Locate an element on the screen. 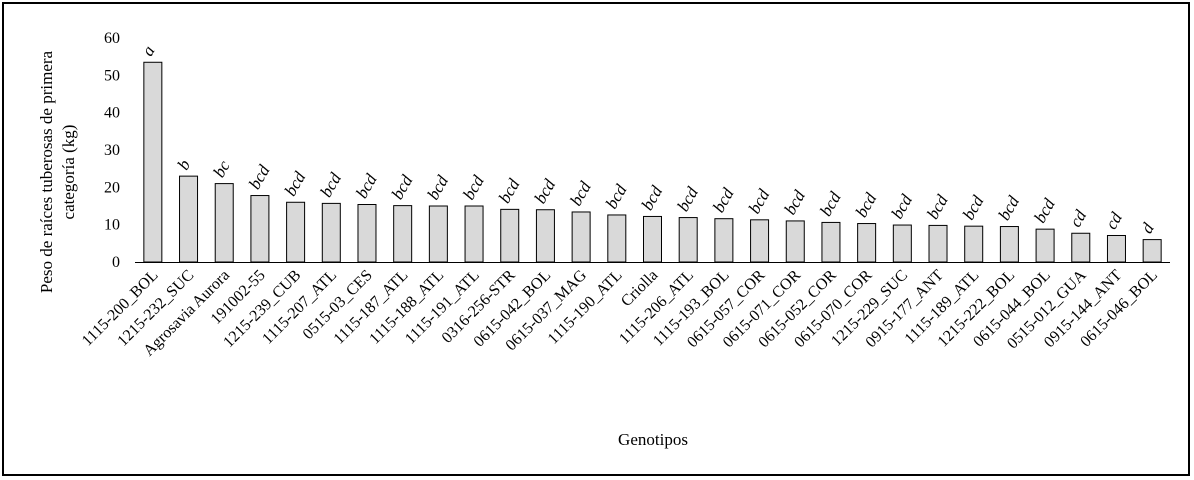 The image size is (1194, 480). y-tick-label: 30 is located at coordinates (112, 150).